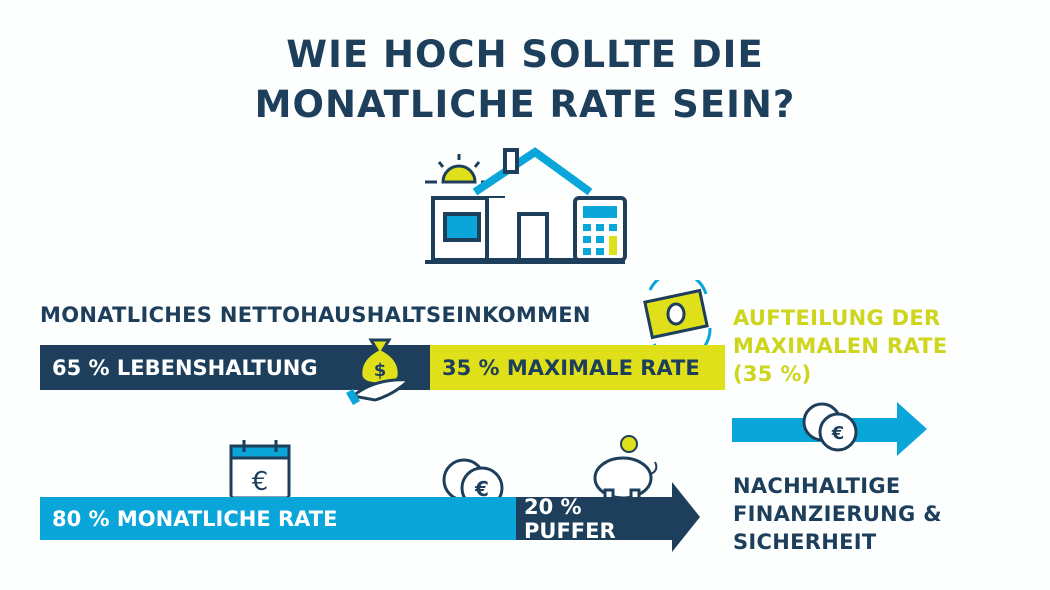 This screenshot has width=1050, height=590. I want to click on calculator-icon, so click(600, 229).